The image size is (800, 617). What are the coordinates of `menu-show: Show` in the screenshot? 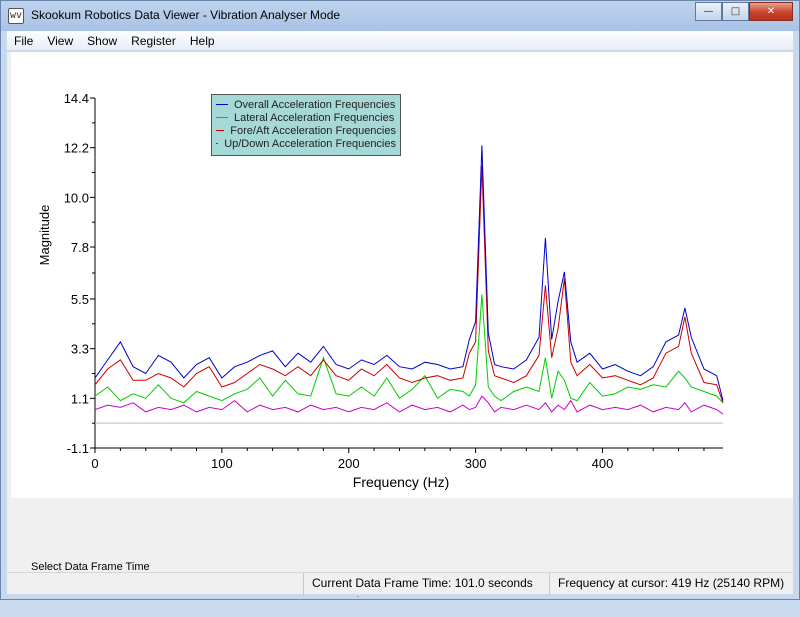 It's located at (102, 40).